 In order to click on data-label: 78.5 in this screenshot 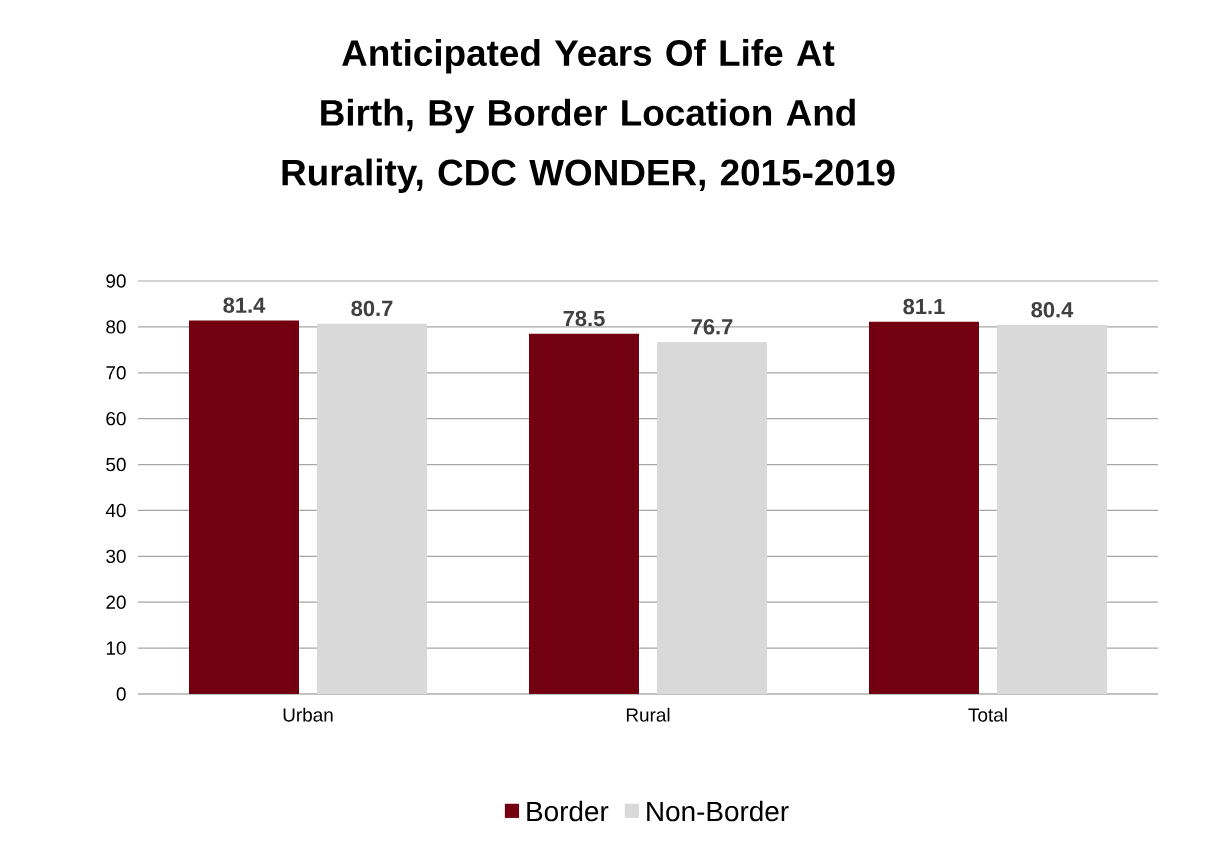, I will do `click(584, 318)`.